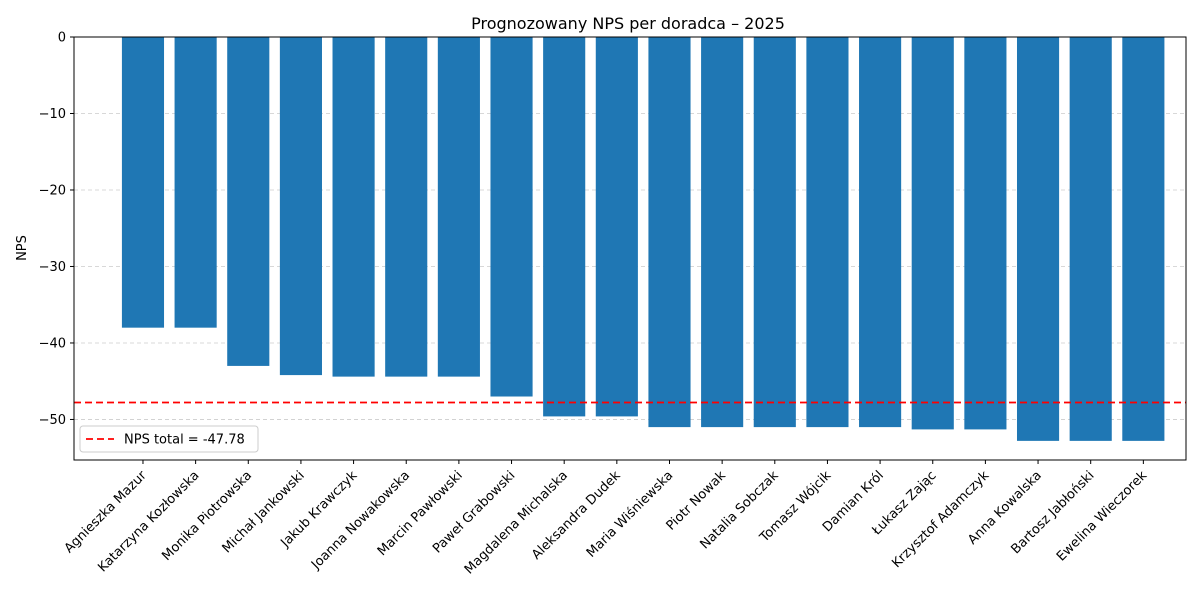  Describe the element at coordinates (516, 522) in the screenshot. I see `x-tick-label: Magdalena Michalska` at that location.